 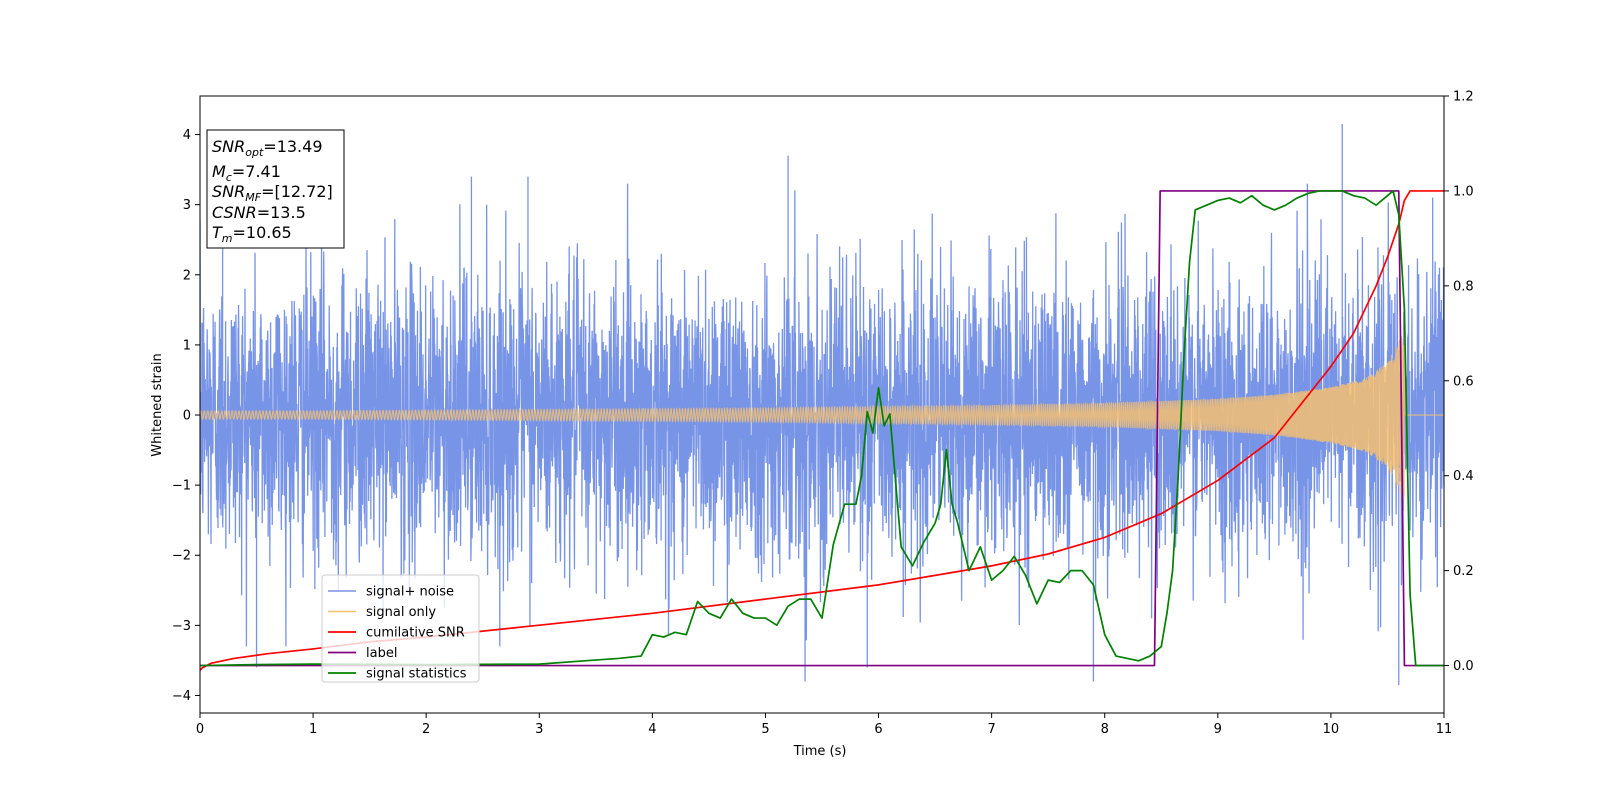 I want to click on x-tick-label: 8, so click(x=1105, y=729).